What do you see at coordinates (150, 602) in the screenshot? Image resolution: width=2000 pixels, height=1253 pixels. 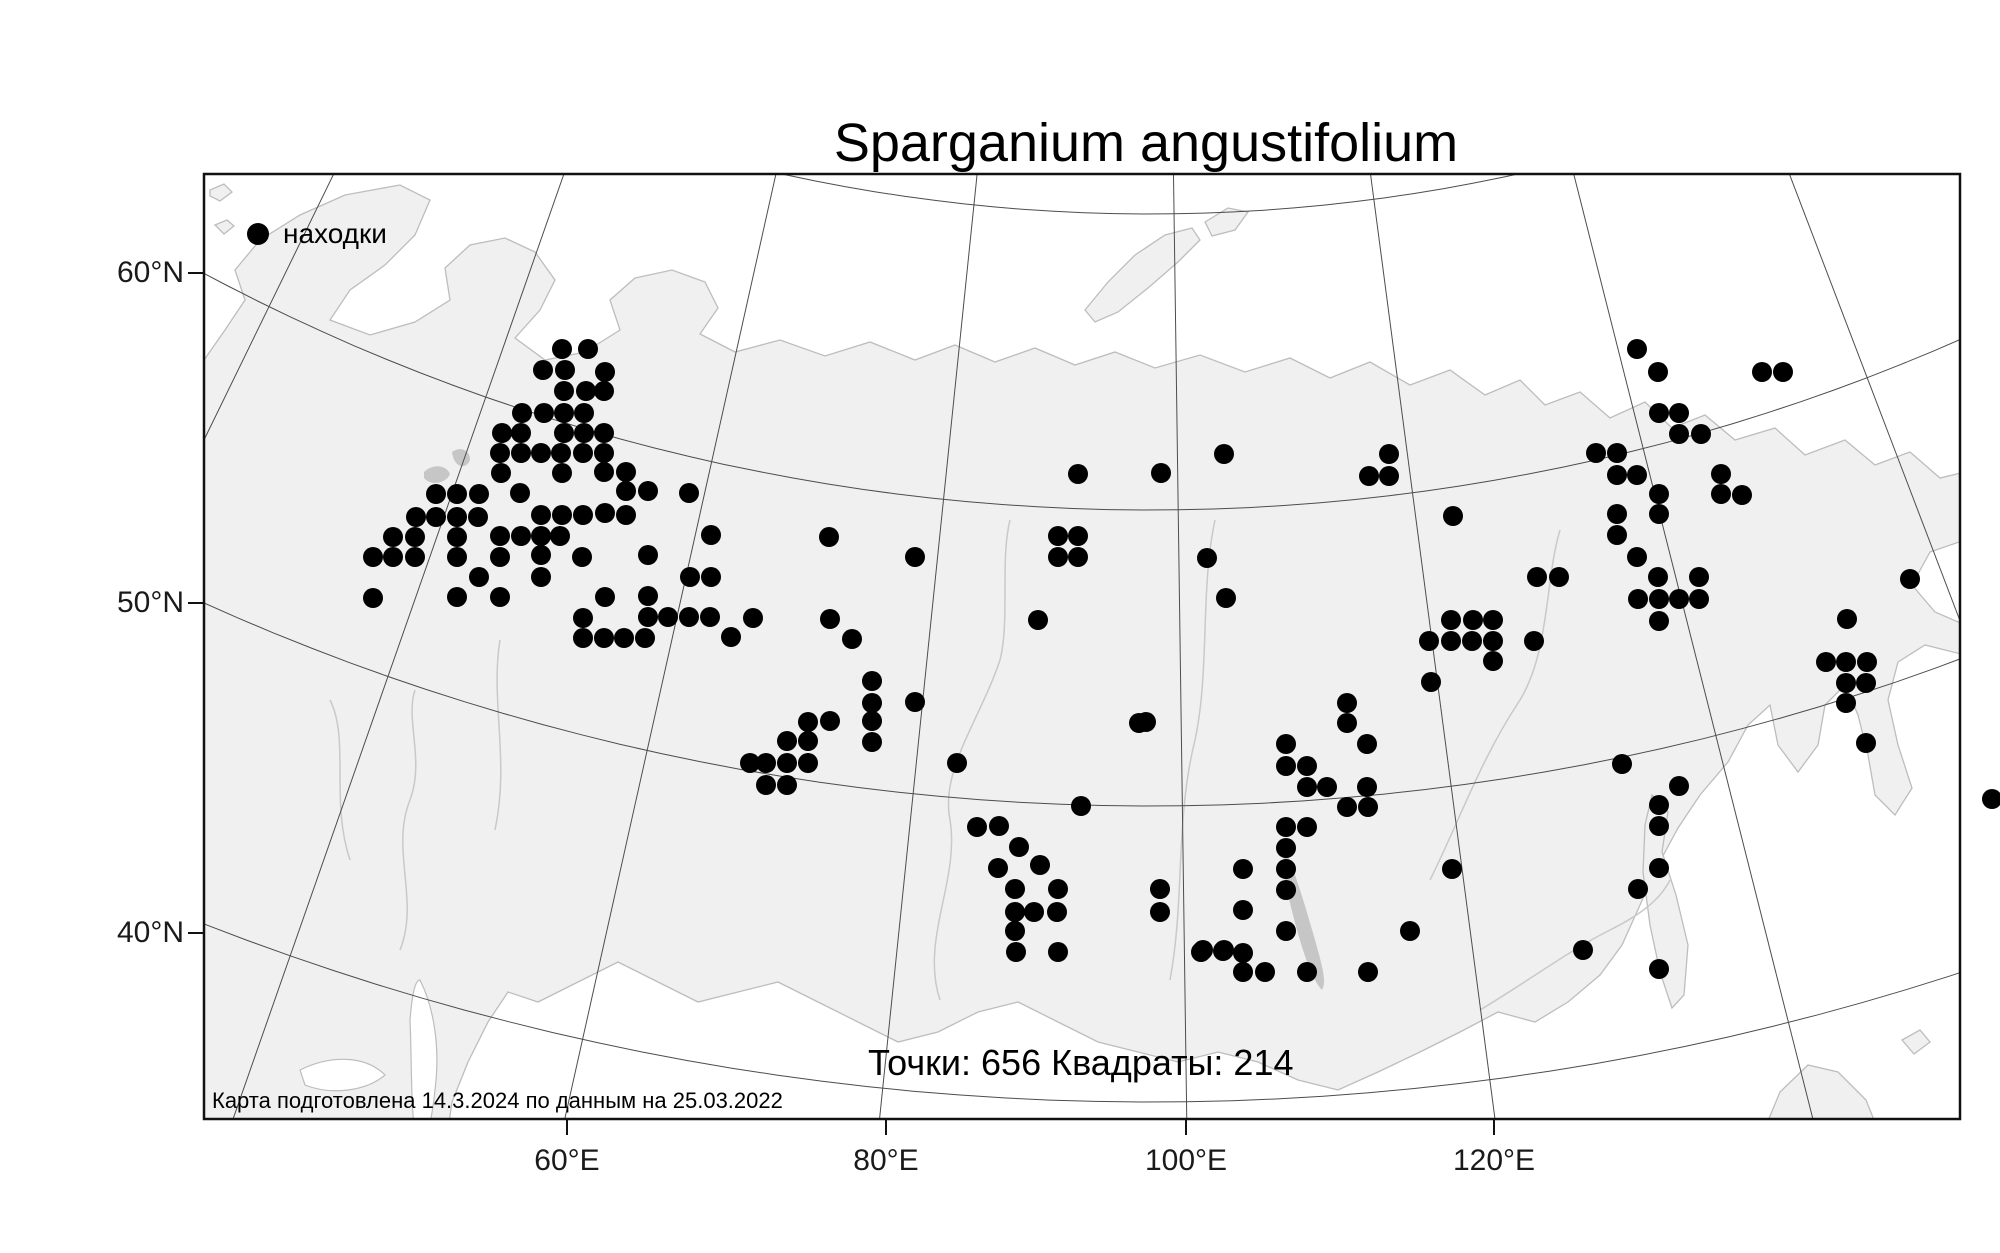 I see `lat-axis-label: 50°N` at bounding box center [150, 602].